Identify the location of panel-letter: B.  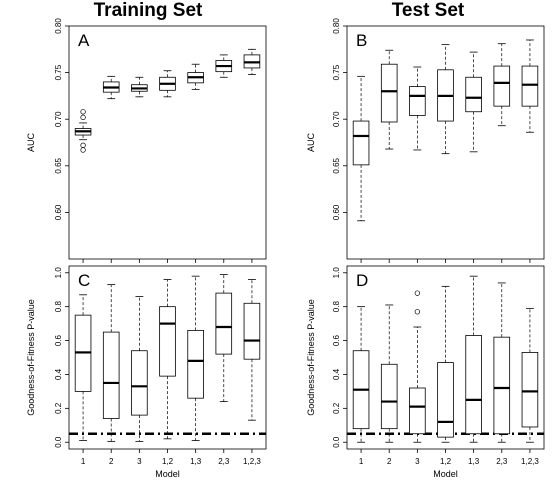
(361, 40).